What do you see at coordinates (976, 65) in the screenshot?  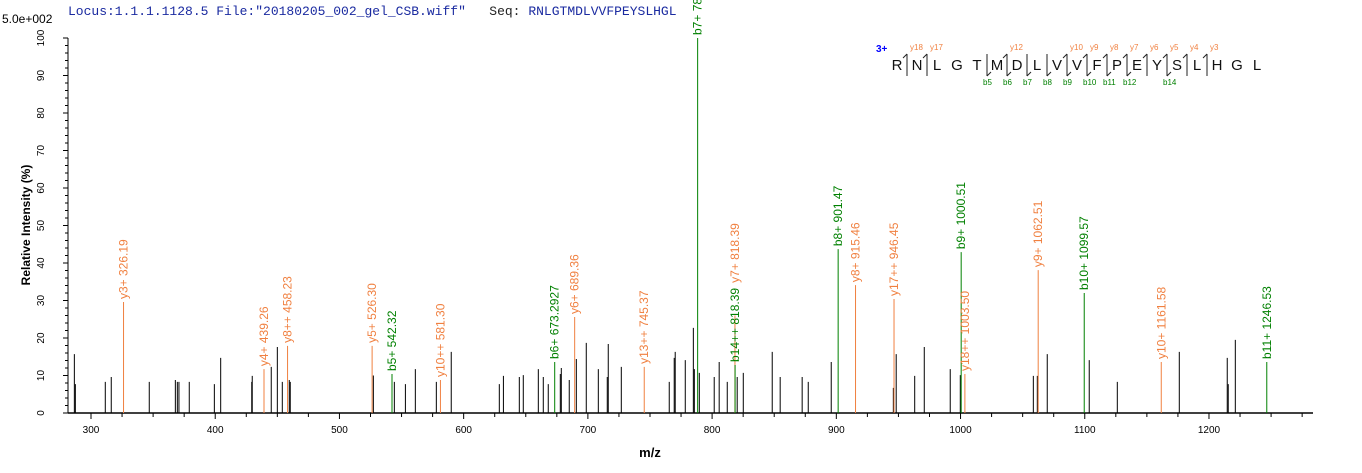 I see `sequence-residue: T` at bounding box center [976, 65].